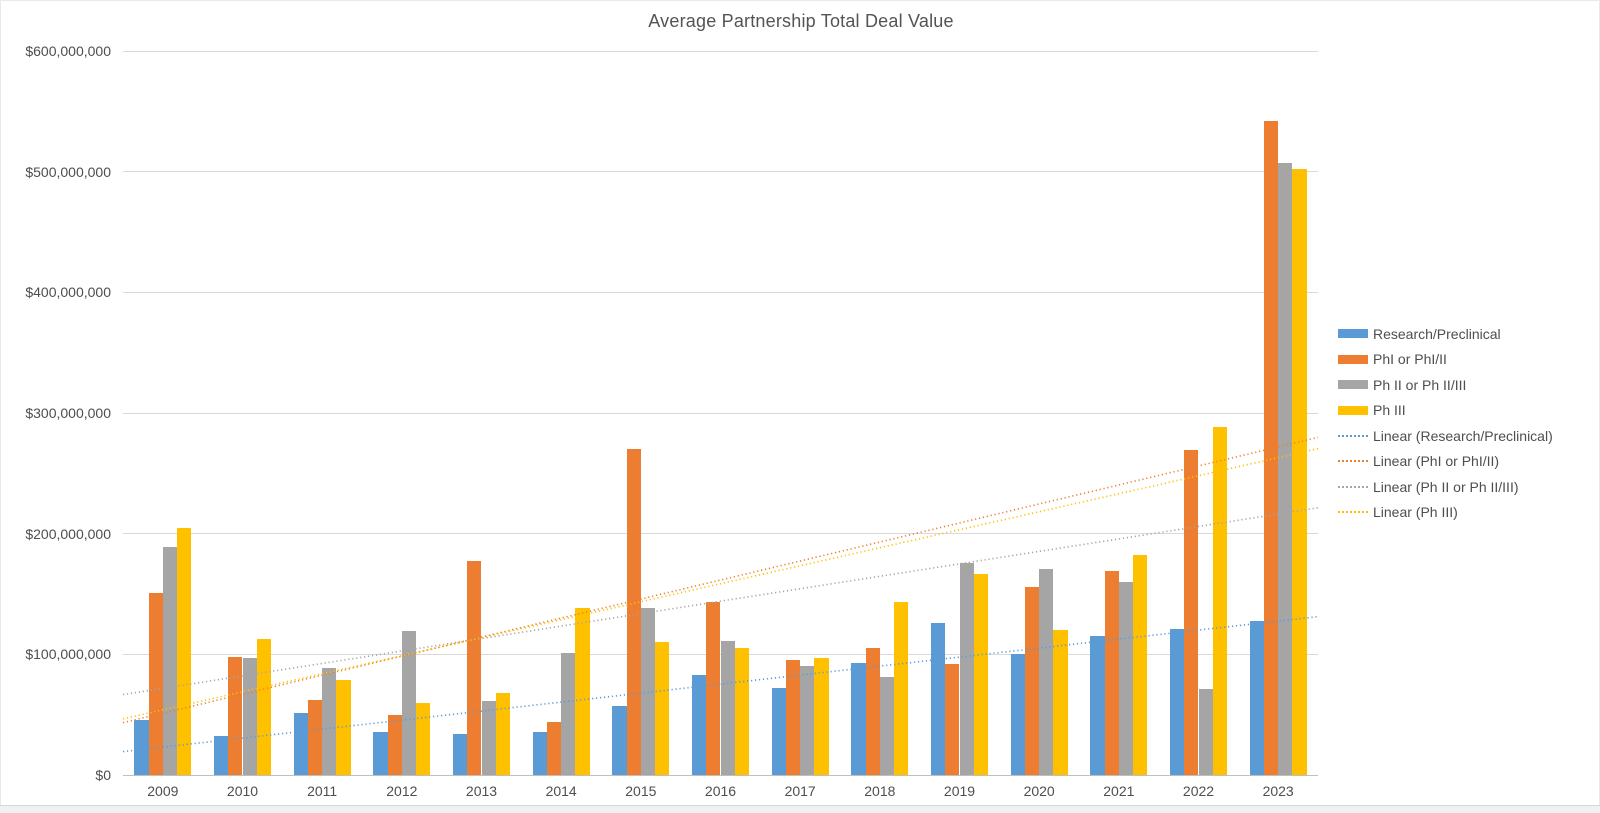 The width and height of the screenshot is (1600, 813). What do you see at coordinates (1420, 384) in the screenshot?
I see `legend-label: Ph II or Ph II/III` at bounding box center [1420, 384].